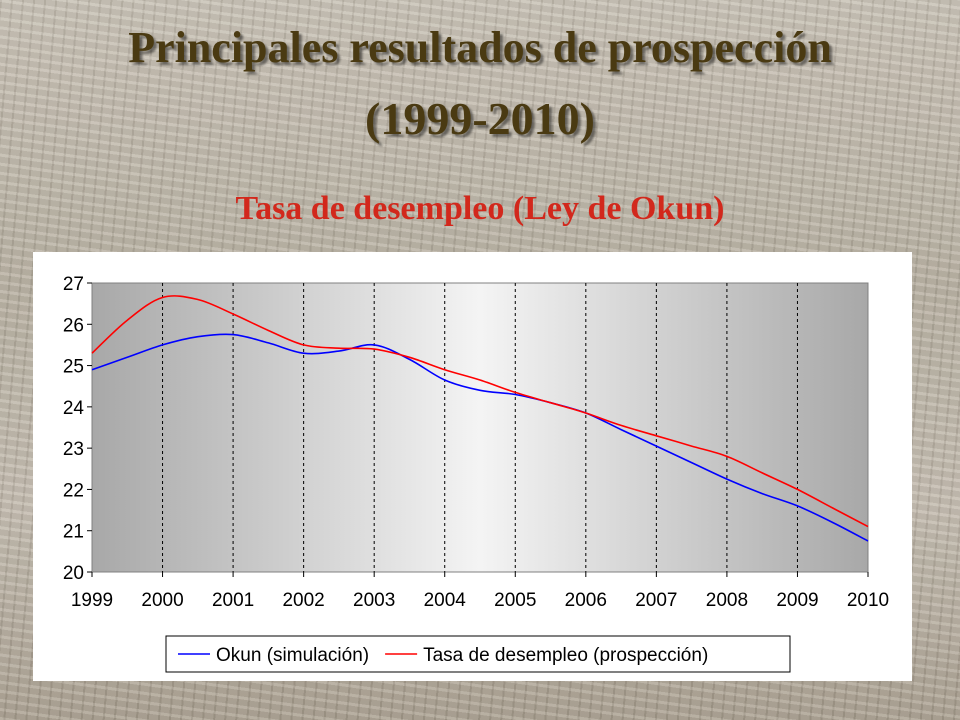 The height and width of the screenshot is (720, 960). Describe the element at coordinates (292, 655) in the screenshot. I see `legend-label-0: Okun (simulación)` at that location.